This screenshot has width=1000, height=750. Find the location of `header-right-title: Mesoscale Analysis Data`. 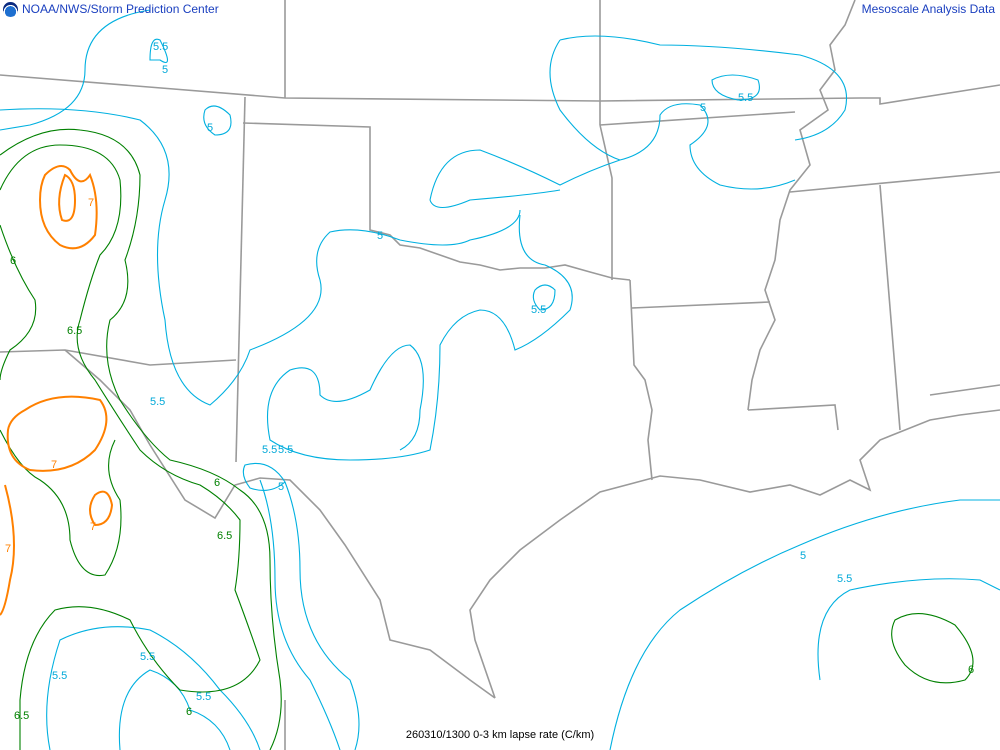

header-right-title: Mesoscale Analysis Data is located at coordinates (928, 9).